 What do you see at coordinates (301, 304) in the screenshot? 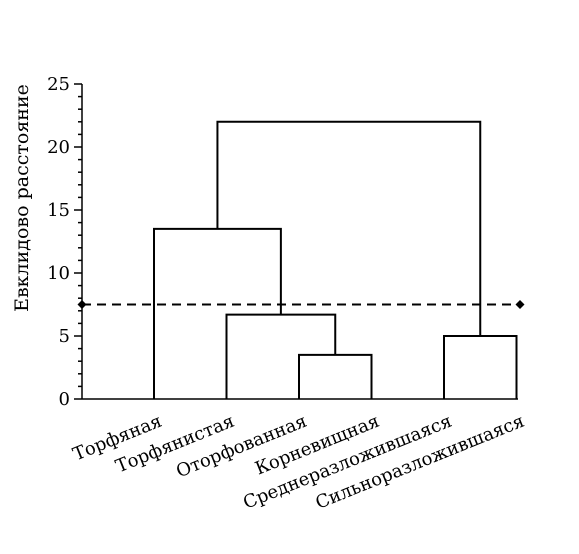
I see `cut-threshold` at bounding box center [301, 304].